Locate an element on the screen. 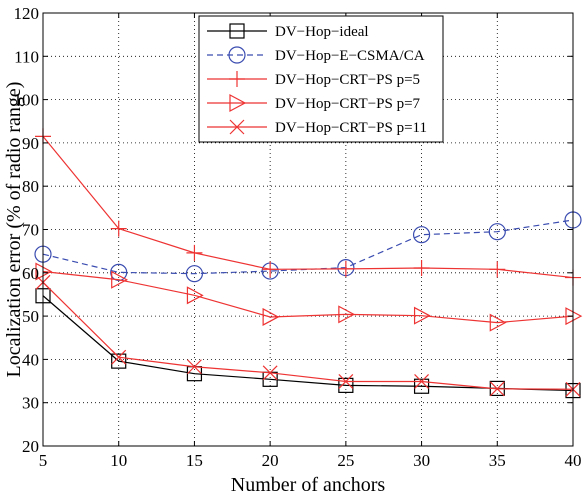  y-tick-label: 30 is located at coordinates (30, 403).